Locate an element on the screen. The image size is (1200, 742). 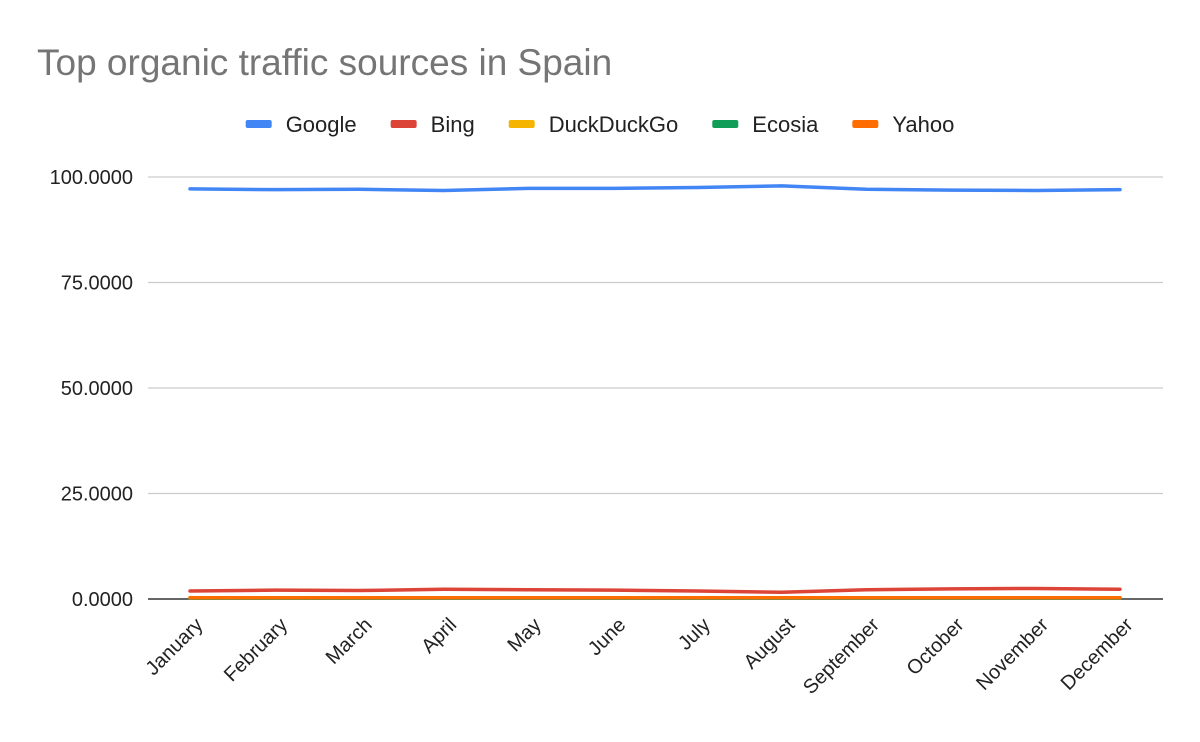
y-axis: 0.0000 25.0000 50.0000 75.0000 100.0000 is located at coordinates (91, 389).